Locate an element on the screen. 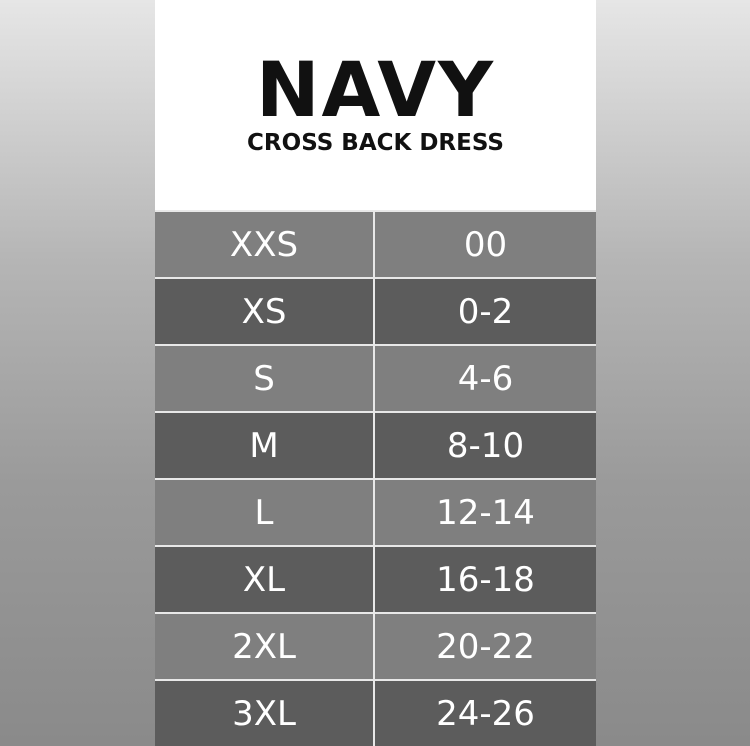  us-size-cell: 20-22 is located at coordinates (484, 646).